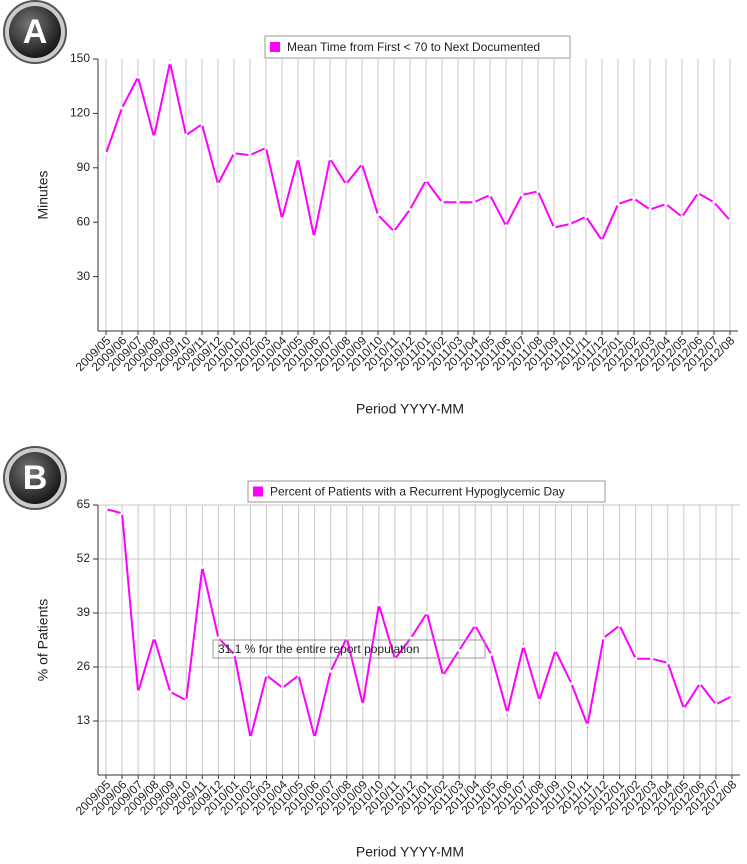 The image size is (747, 864). What do you see at coordinates (84, 221) in the screenshot?
I see `y-tick-label: 60` at bounding box center [84, 221].